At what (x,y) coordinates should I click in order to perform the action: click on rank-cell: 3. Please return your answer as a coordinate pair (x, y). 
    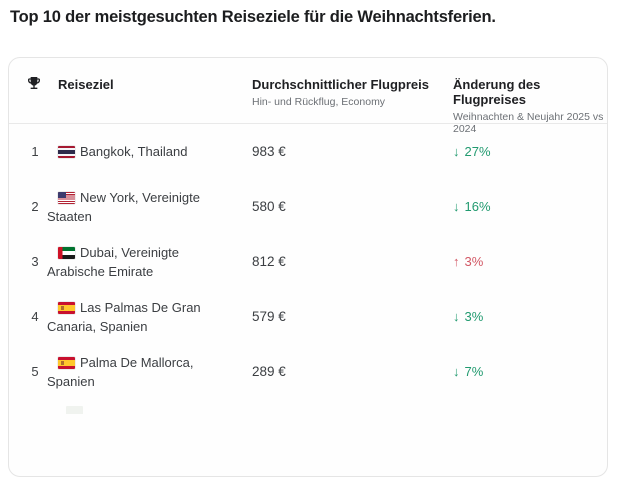
    Looking at the image, I should click on (35, 261).